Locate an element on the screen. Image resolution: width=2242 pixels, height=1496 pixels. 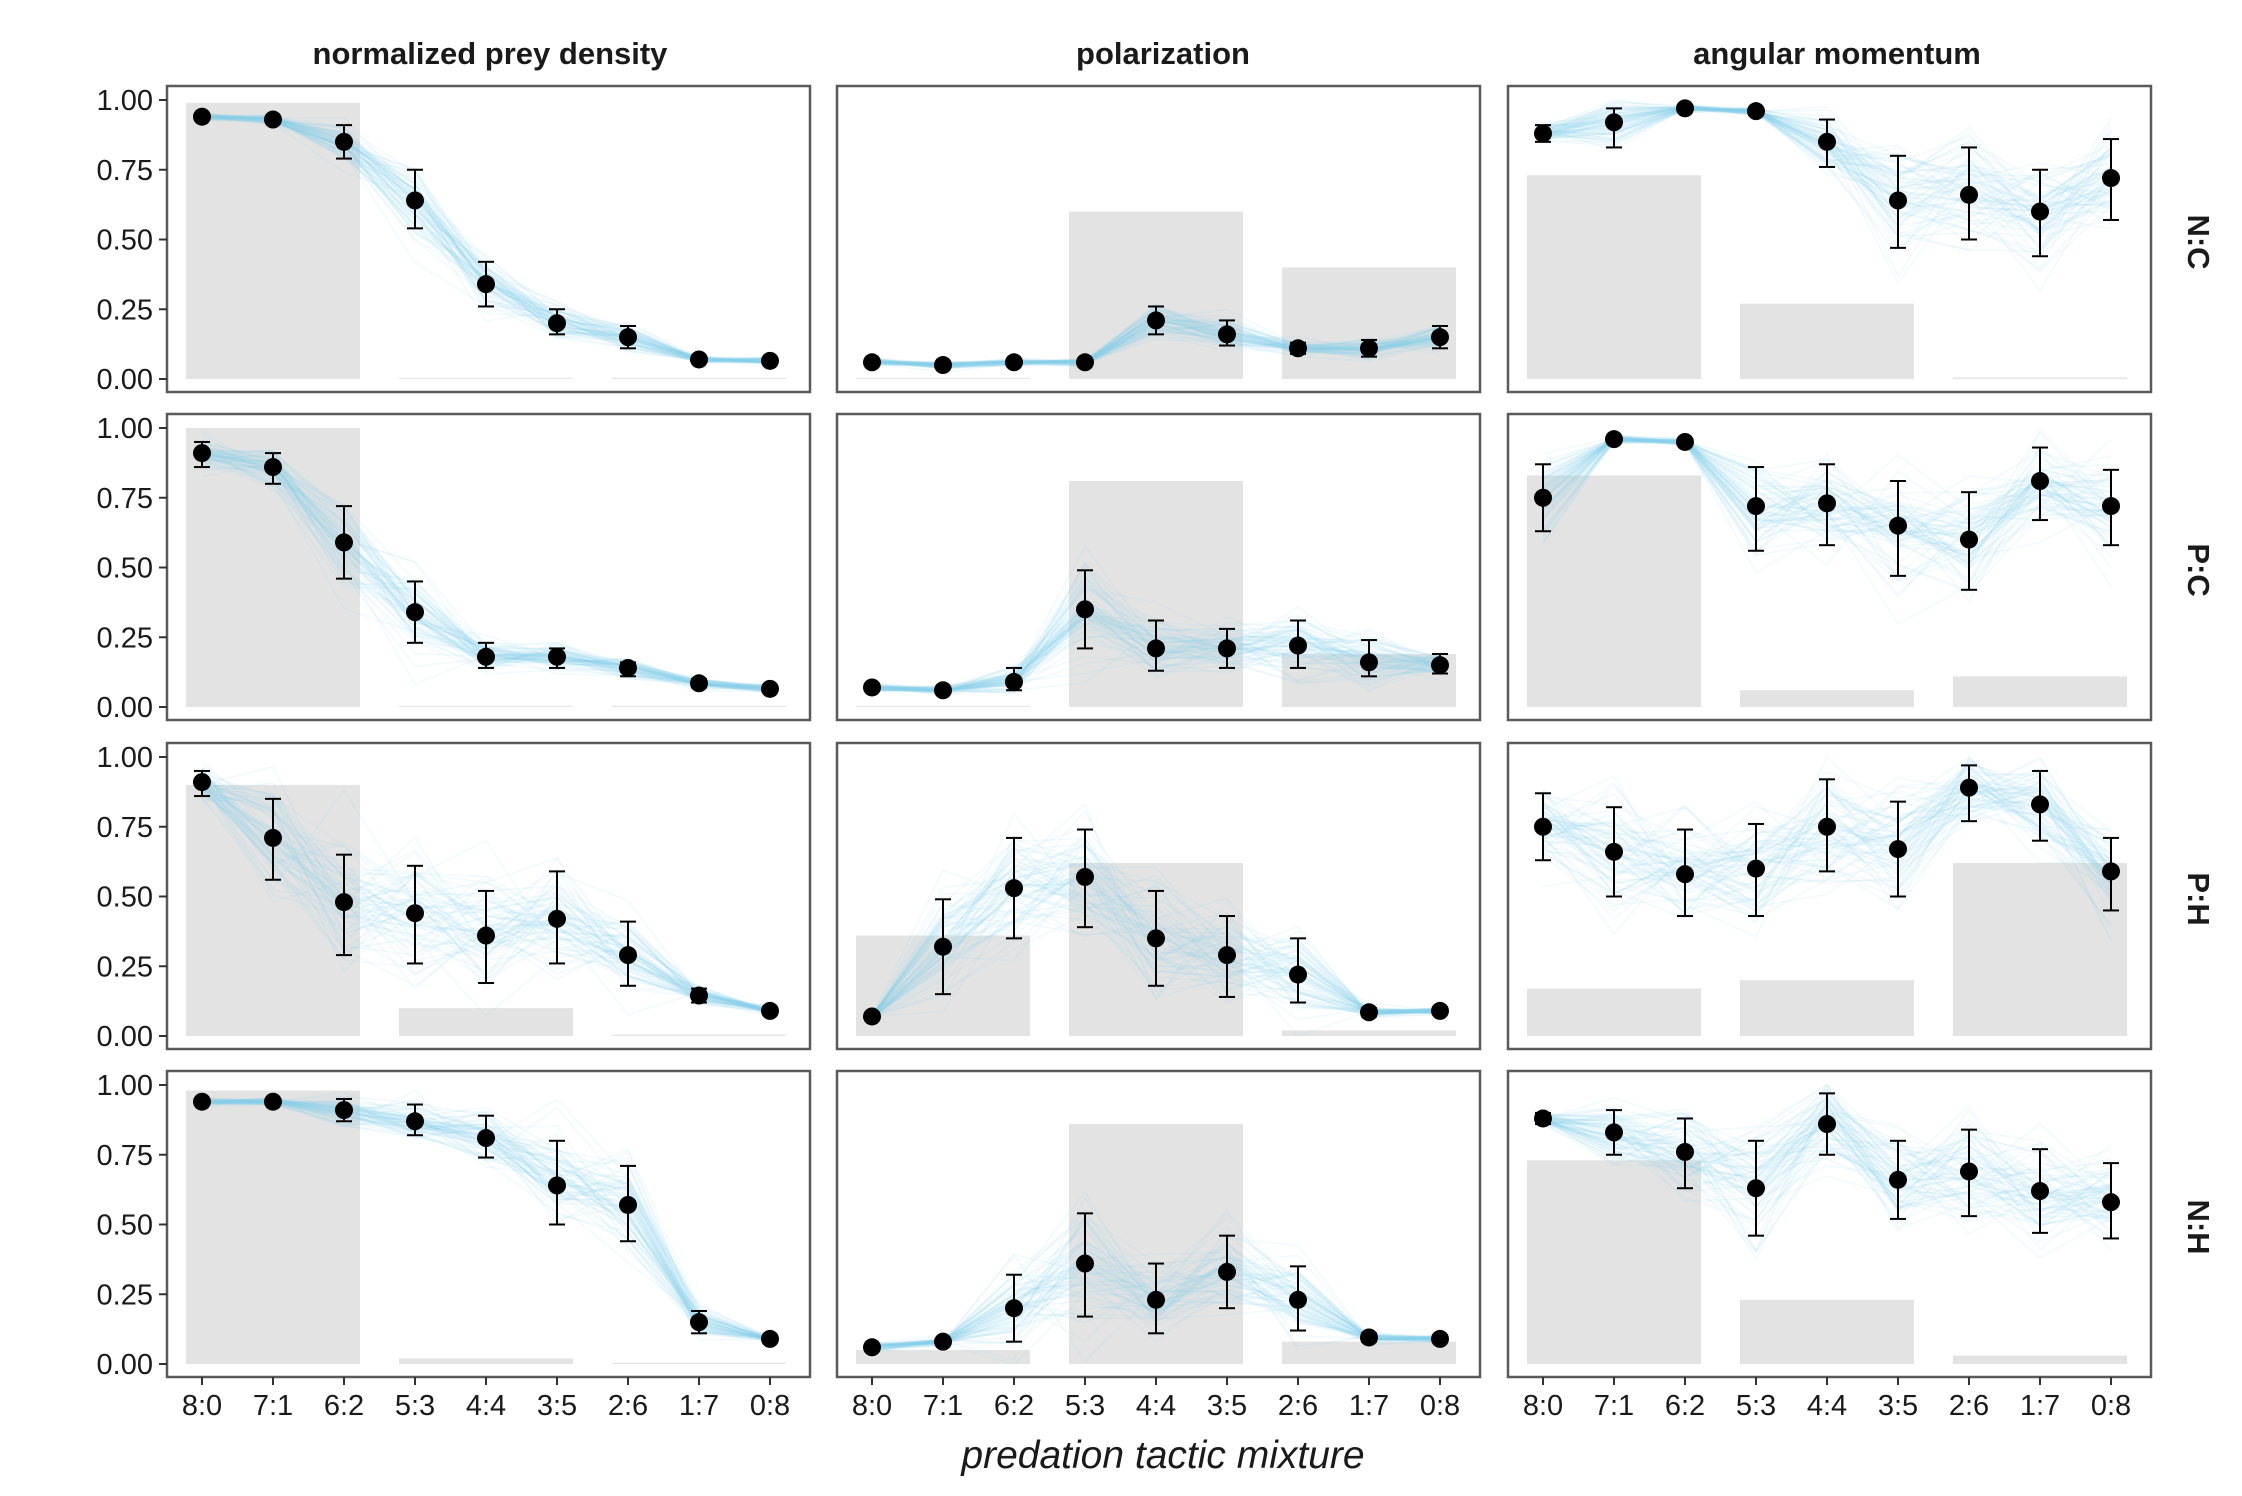
column-label-polarization: polarization is located at coordinates (1163, 53).